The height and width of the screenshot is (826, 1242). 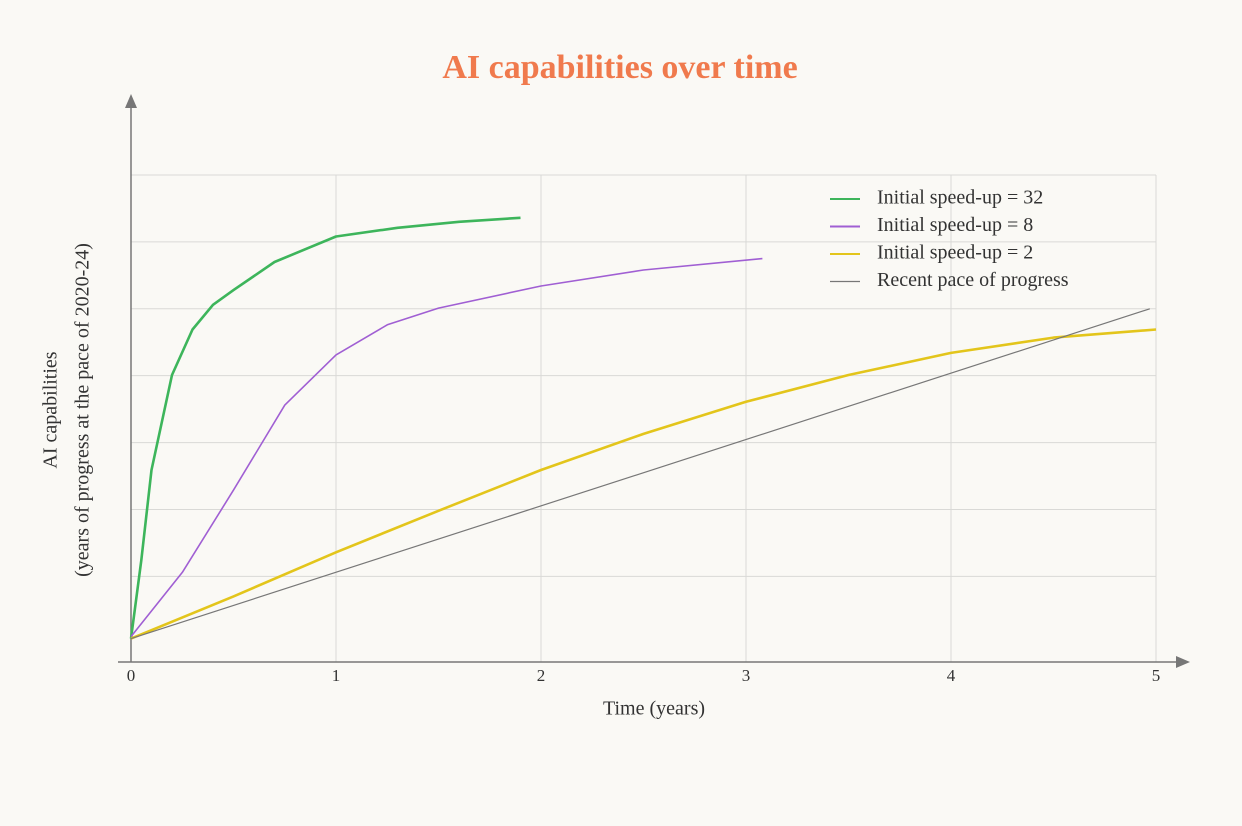 I want to click on x-tick-label: 4, so click(x=951, y=675).